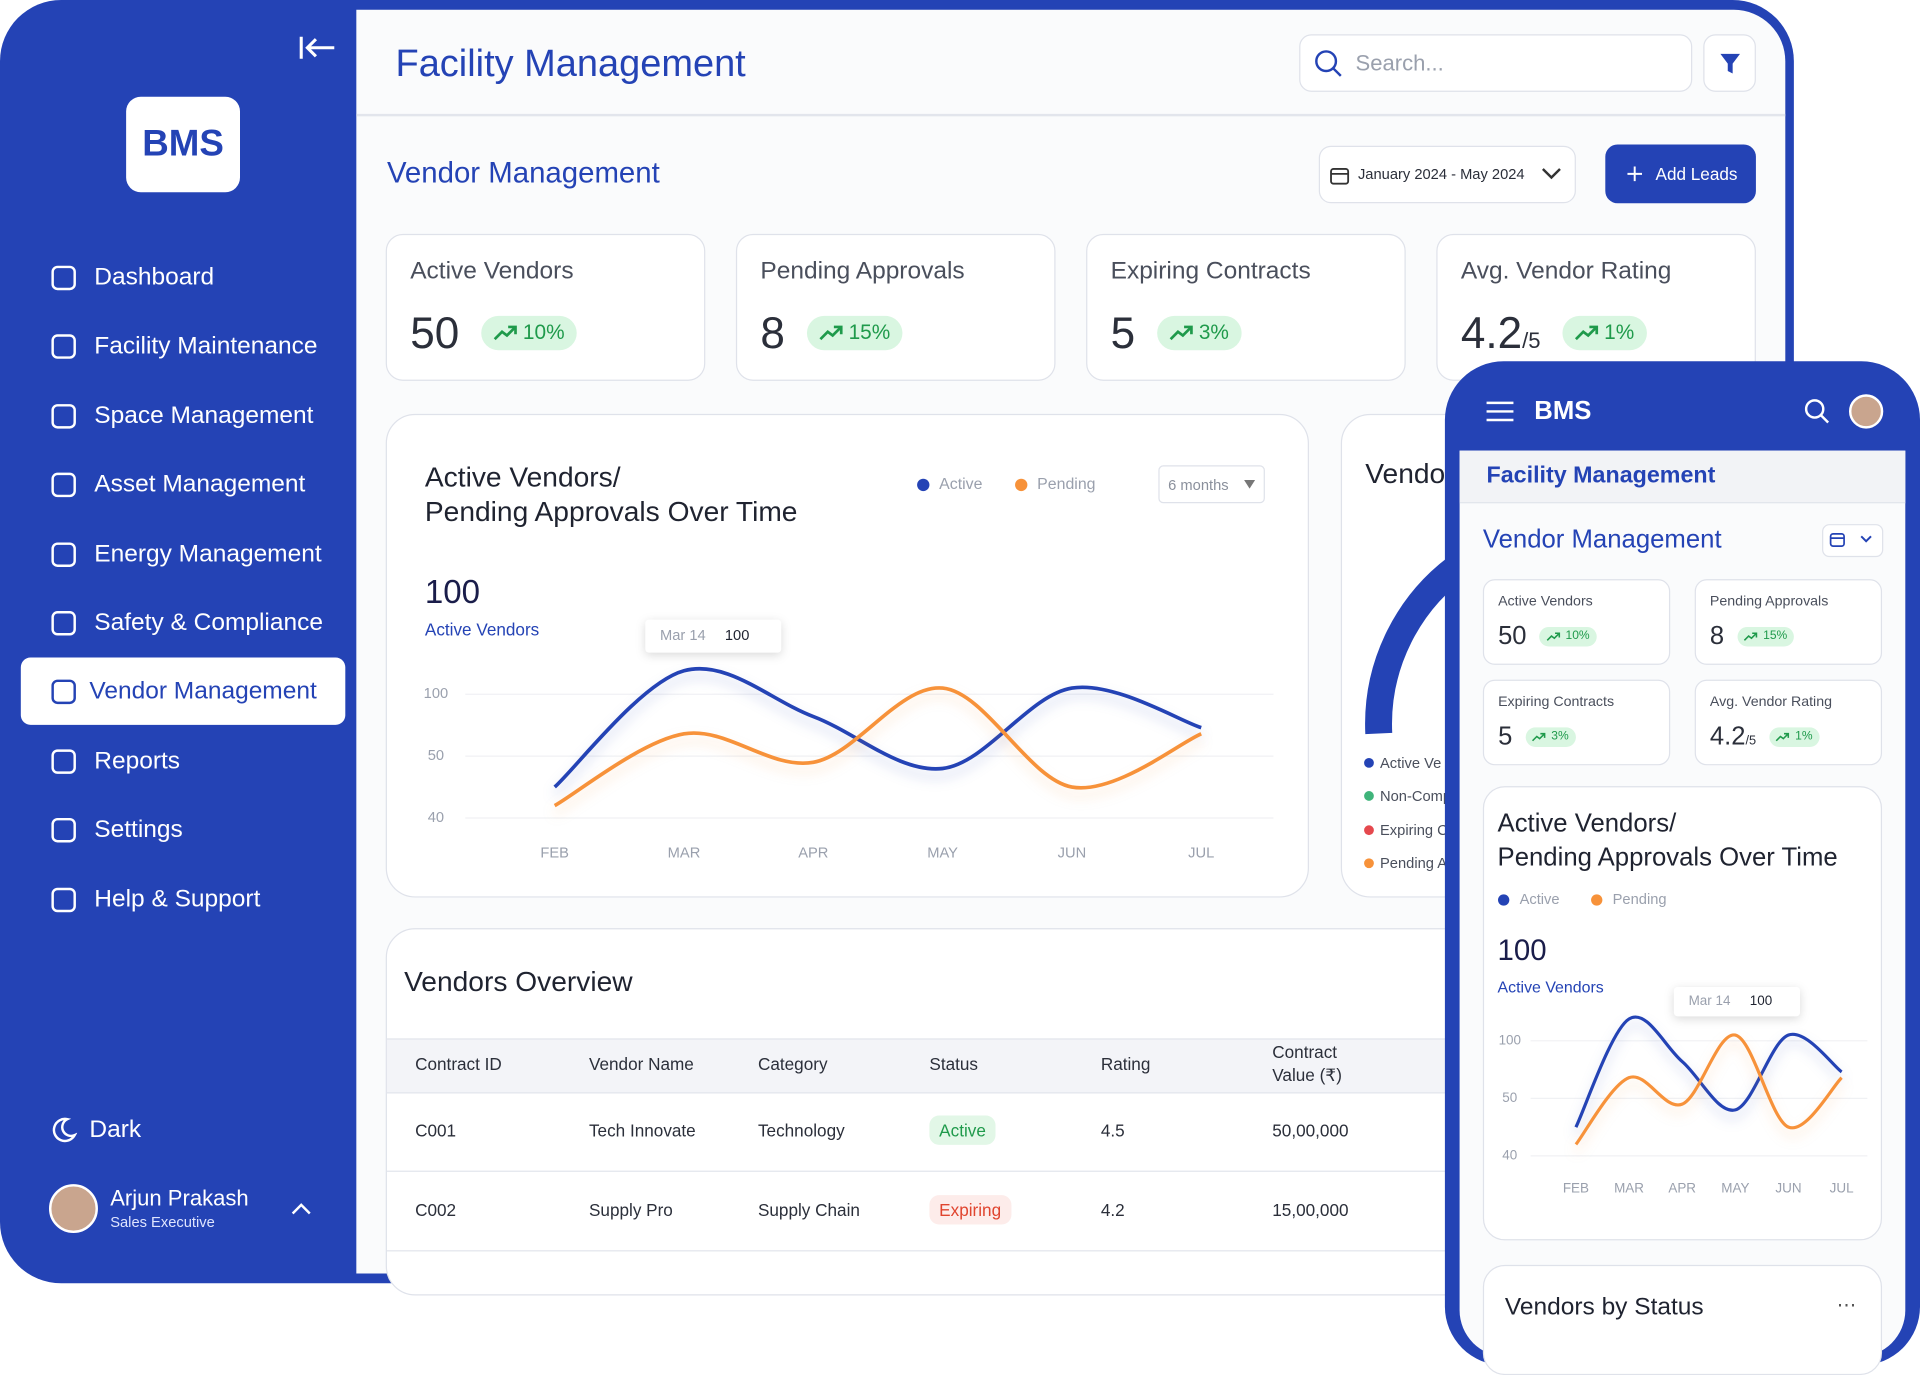 The image size is (1920, 1375). I want to click on date-chevron, so click(1551, 174).